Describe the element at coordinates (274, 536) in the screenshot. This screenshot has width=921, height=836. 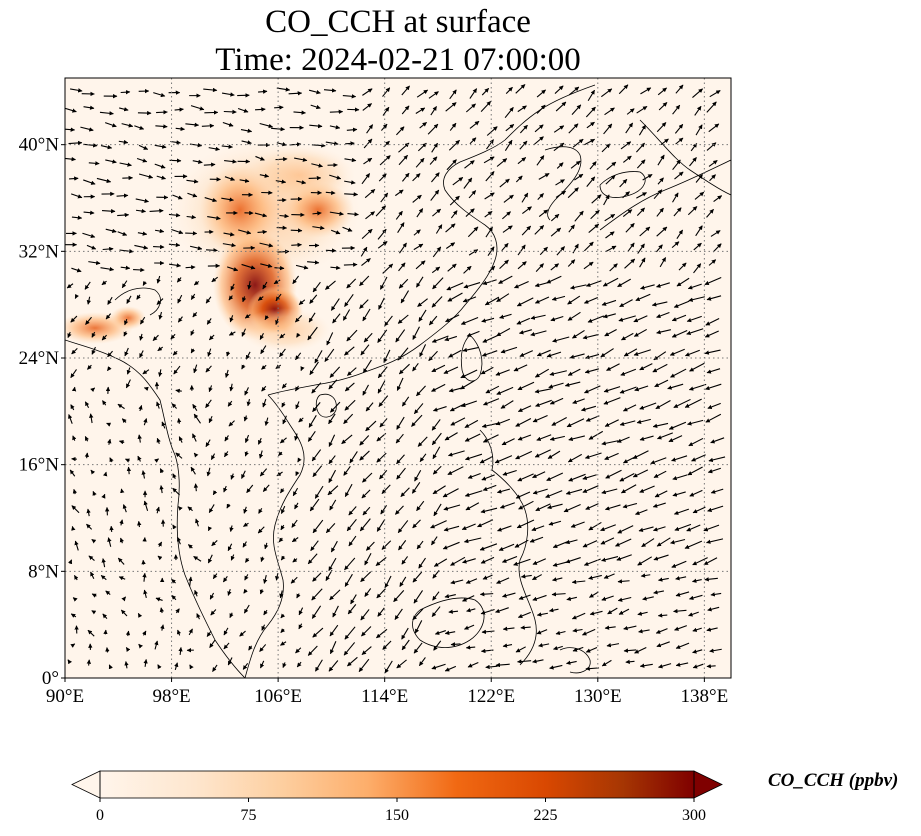
I see `coast-indochina` at that location.